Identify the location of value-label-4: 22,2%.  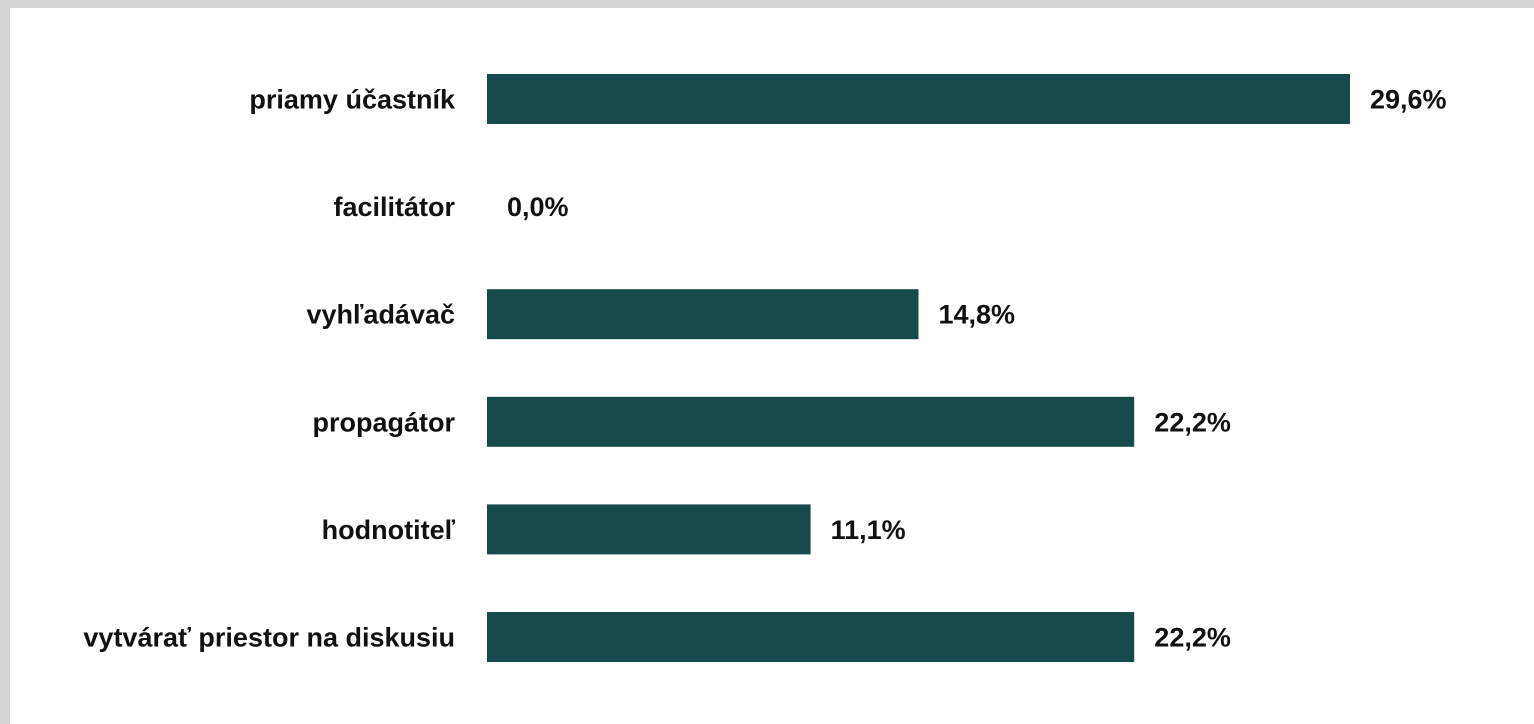
(1192, 422).